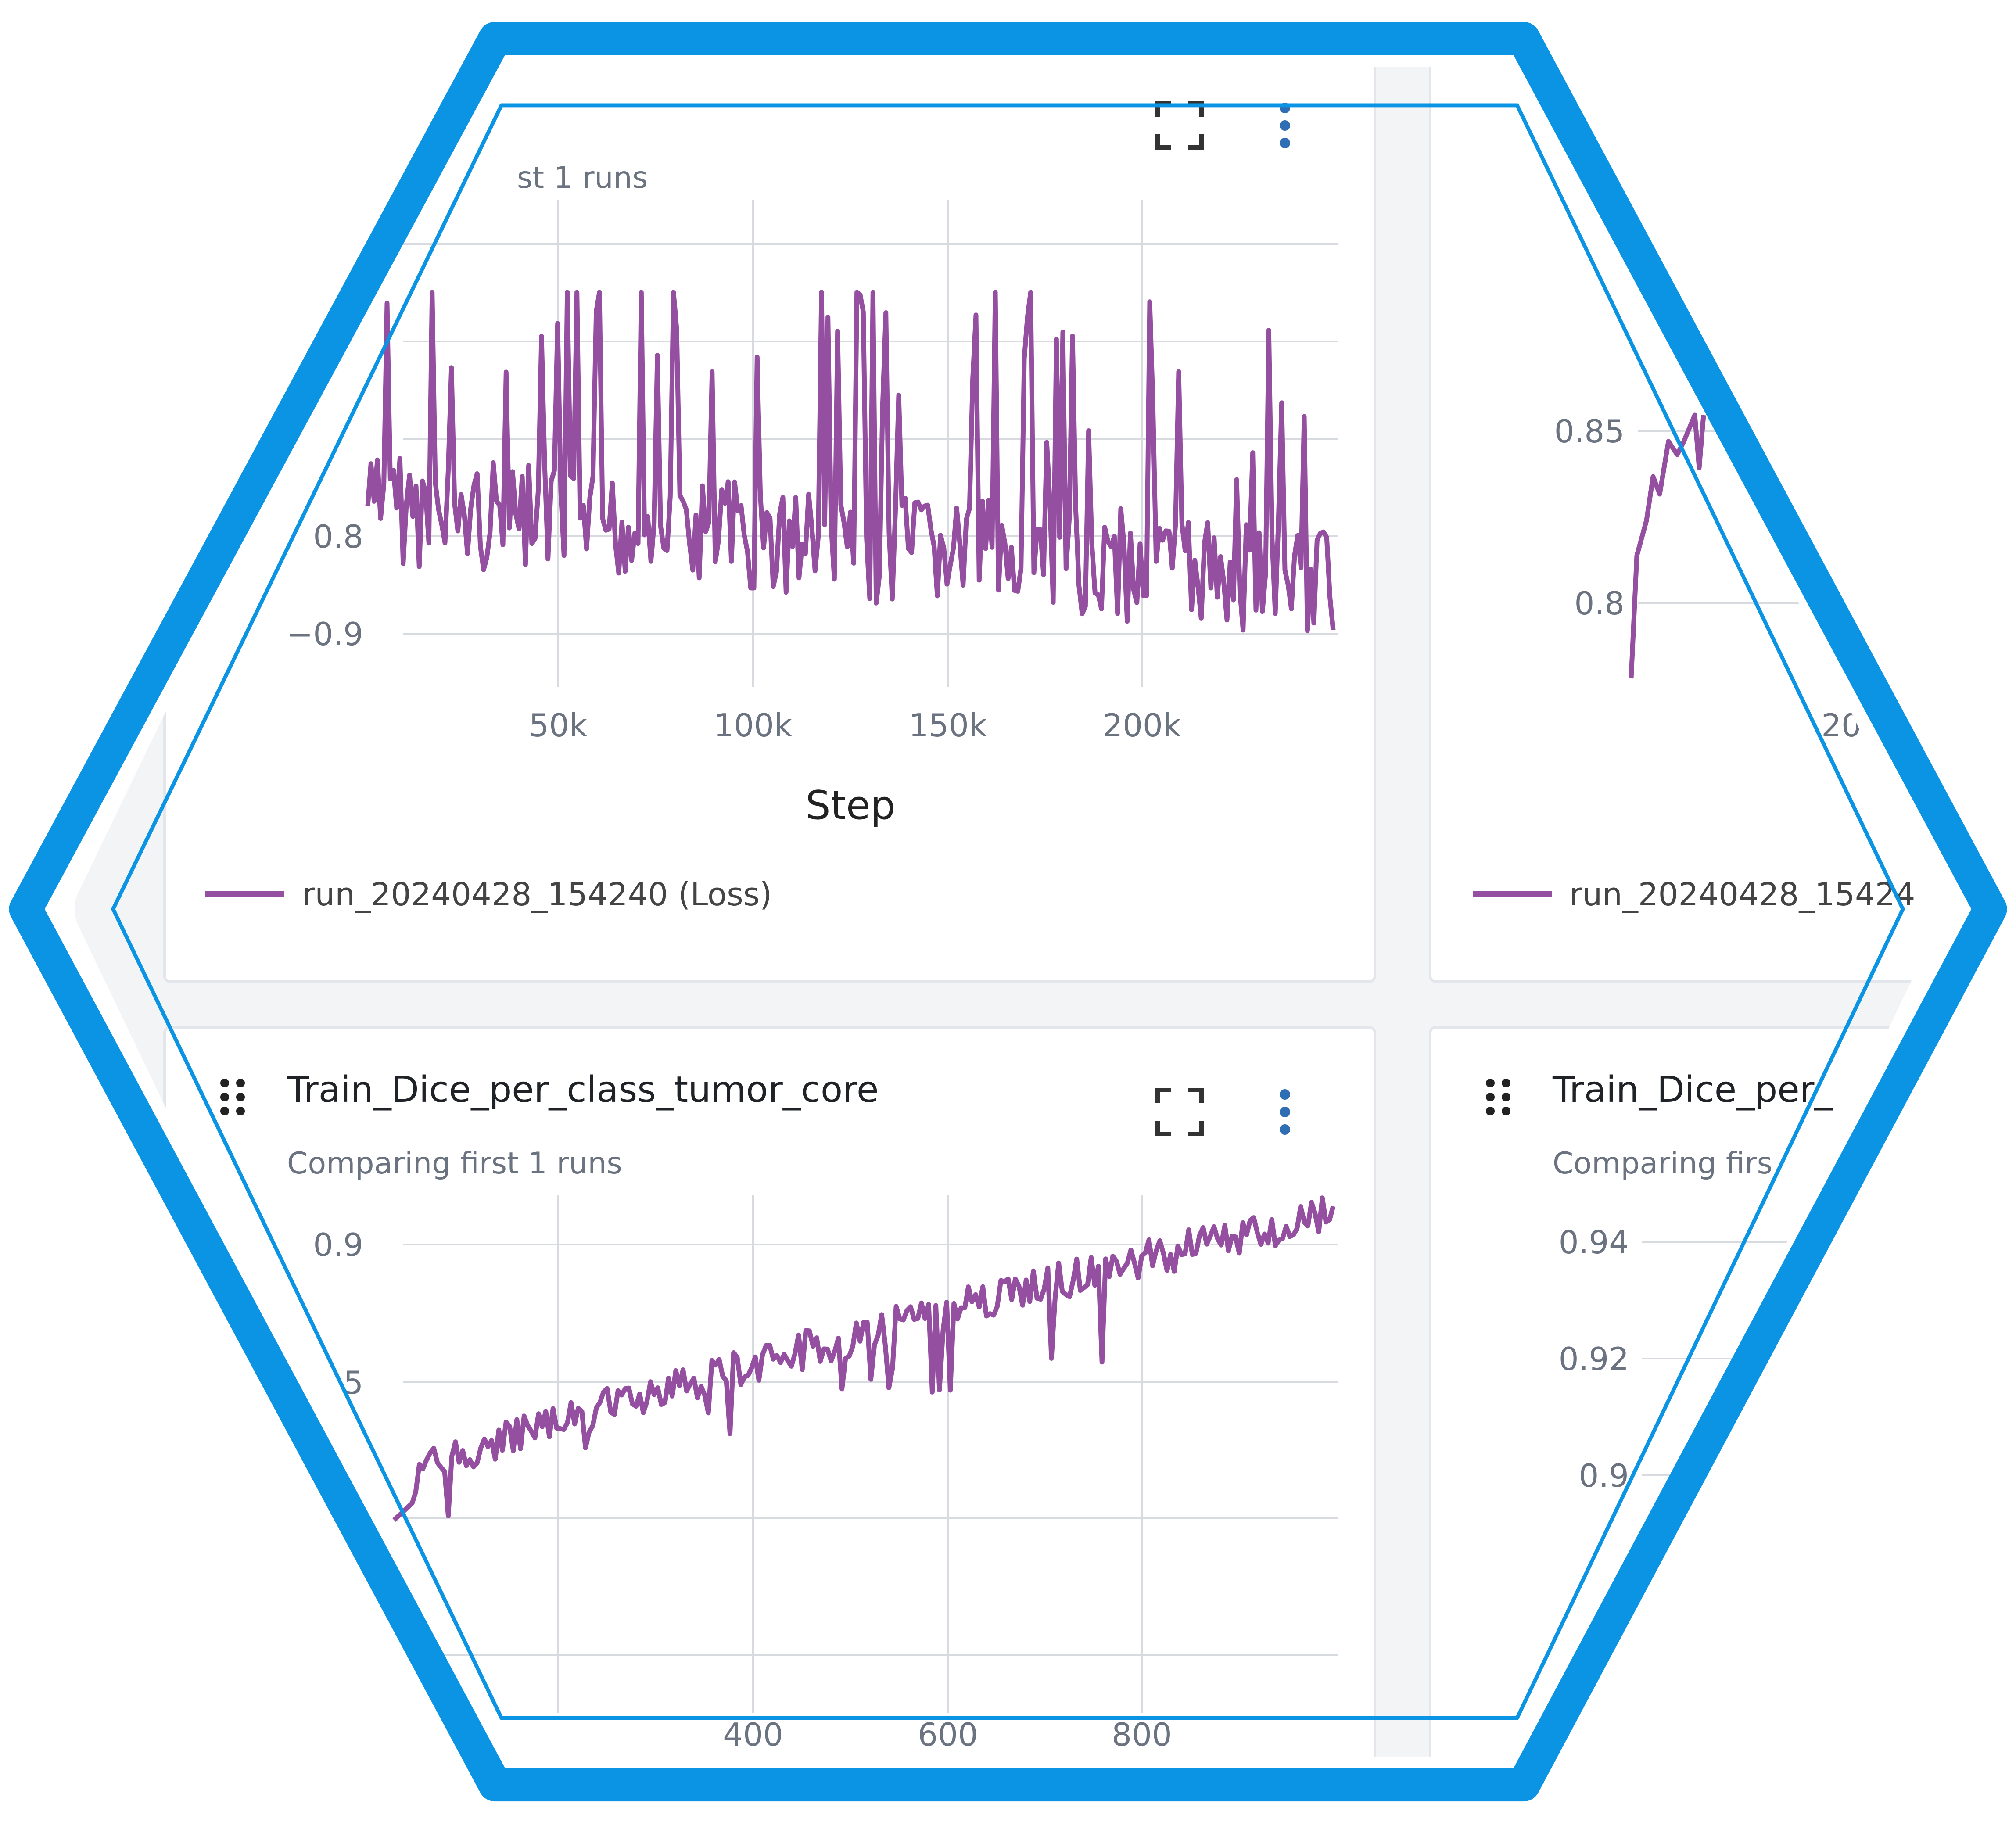  I want to click on y-tick-label: 0.94, so click(1594, 1242).